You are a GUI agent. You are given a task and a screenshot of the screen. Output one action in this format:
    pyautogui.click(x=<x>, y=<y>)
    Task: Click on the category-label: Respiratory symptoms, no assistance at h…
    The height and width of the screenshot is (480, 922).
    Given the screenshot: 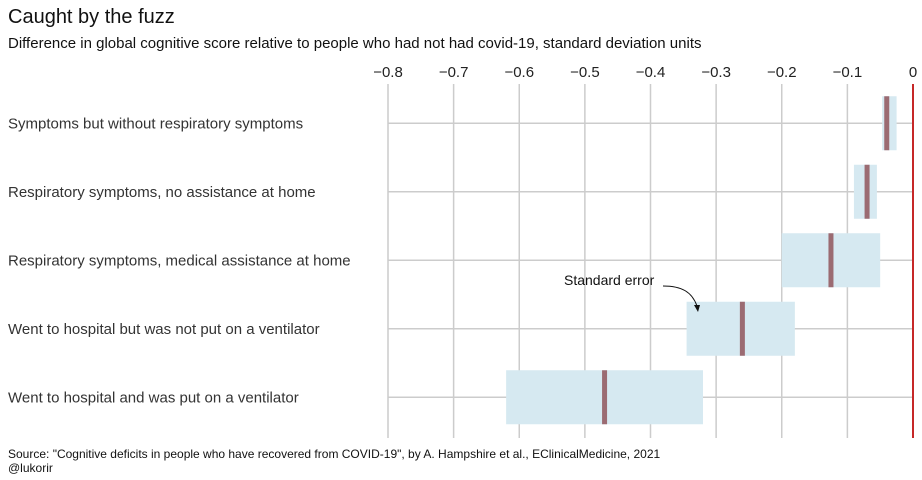 What is the action you would take?
    pyautogui.click(x=162, y=192)
    